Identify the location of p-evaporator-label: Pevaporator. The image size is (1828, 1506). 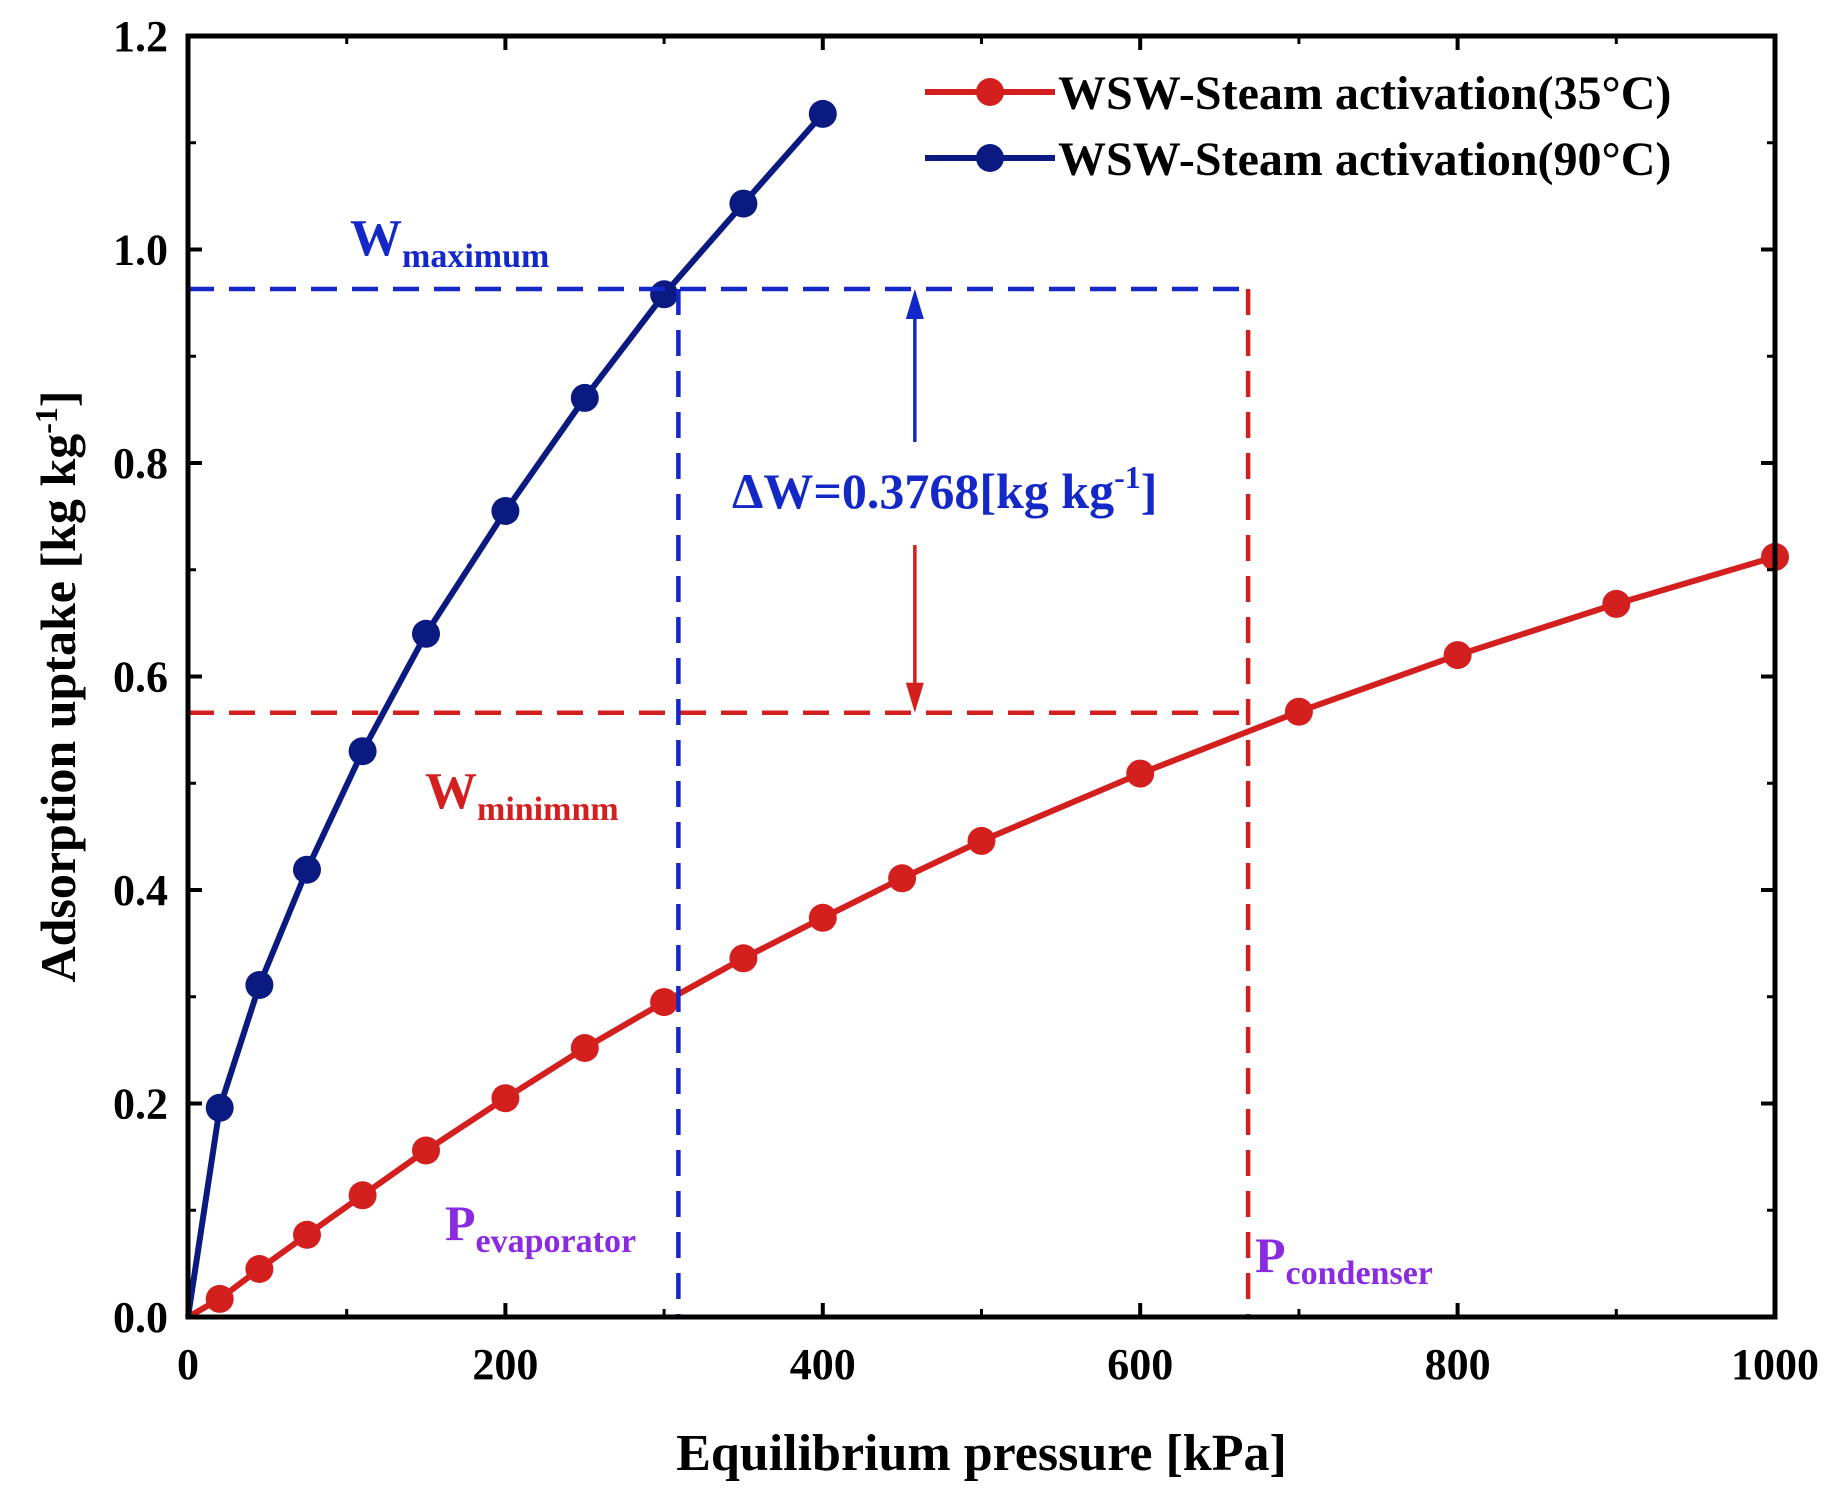
(540, 1227).